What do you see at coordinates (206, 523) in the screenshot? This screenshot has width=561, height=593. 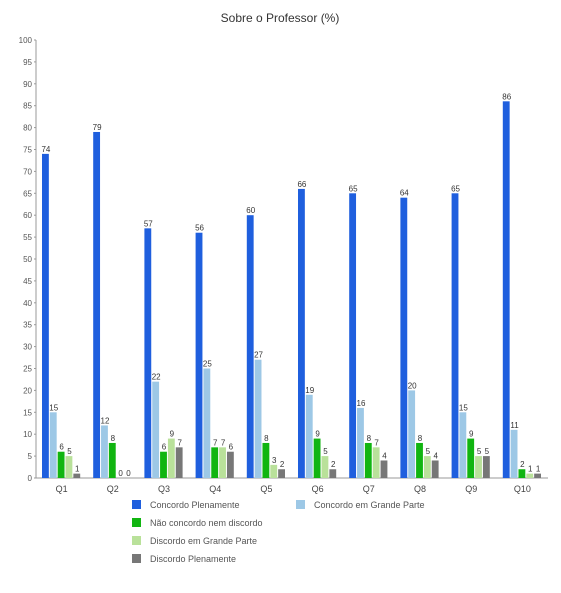 I see `legend-label: Não concordo nem discordo` at bounding box center [206, 523].